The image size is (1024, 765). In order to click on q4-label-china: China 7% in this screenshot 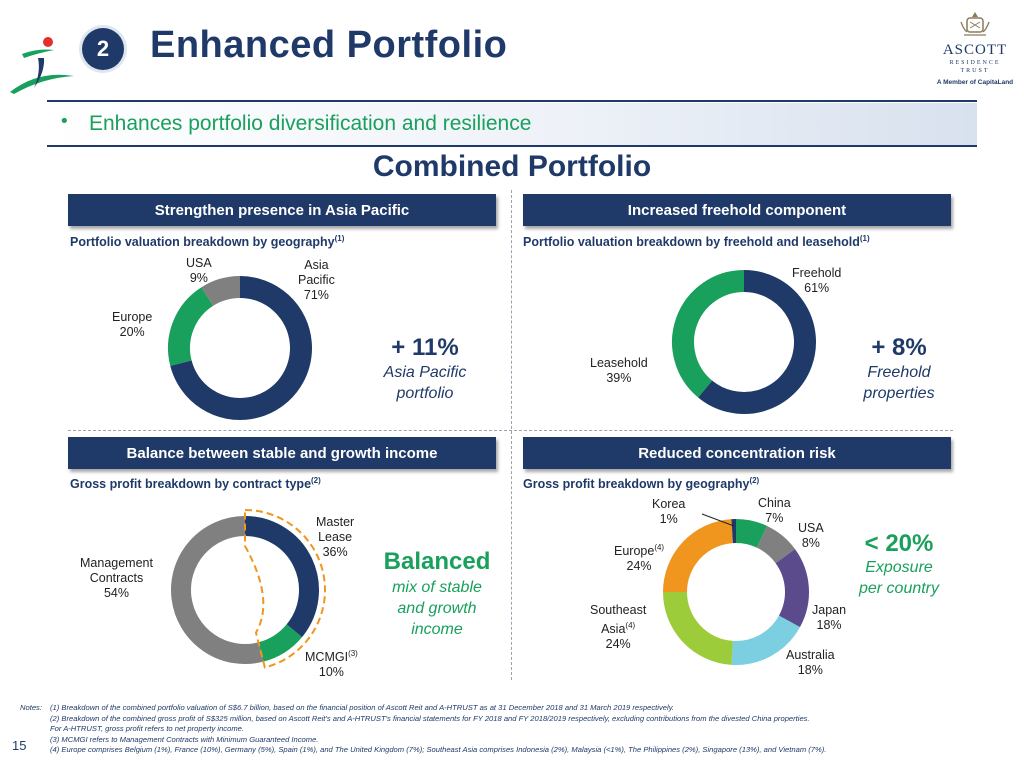, I will do `click(774, 510)`.